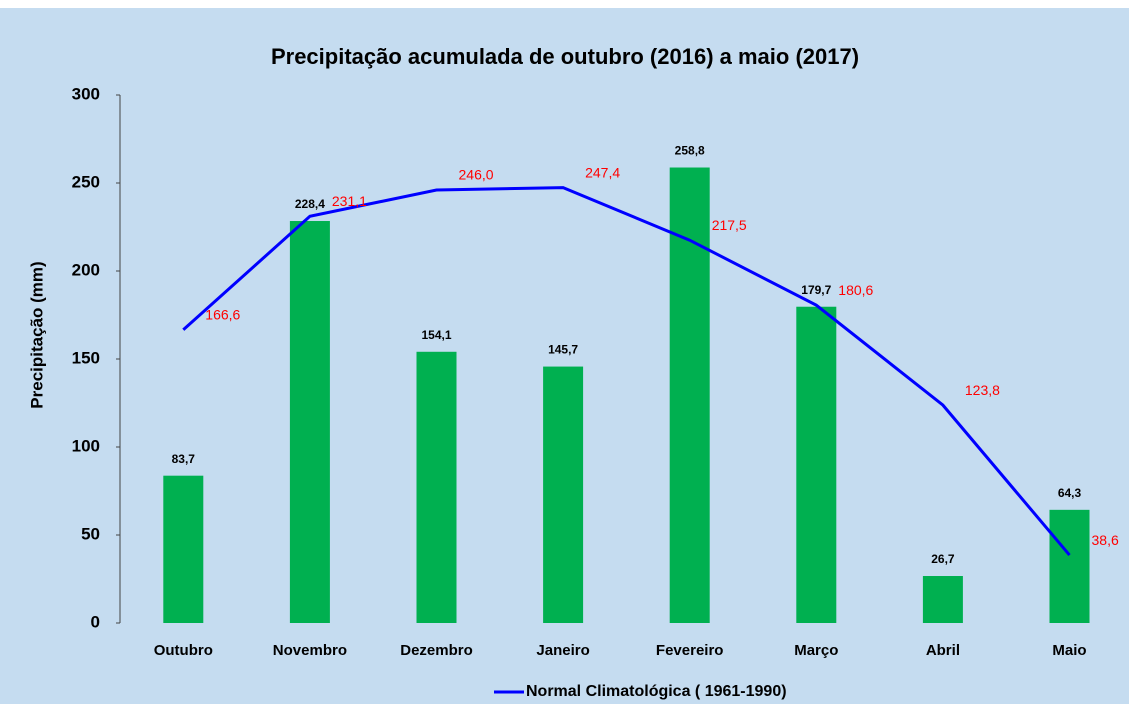 This screenshot has width=1129, height=704. What do you see at coordinates (184, 459) in the screenshot?
I see `data-label: 83,7` at bounding box center [184, 459].